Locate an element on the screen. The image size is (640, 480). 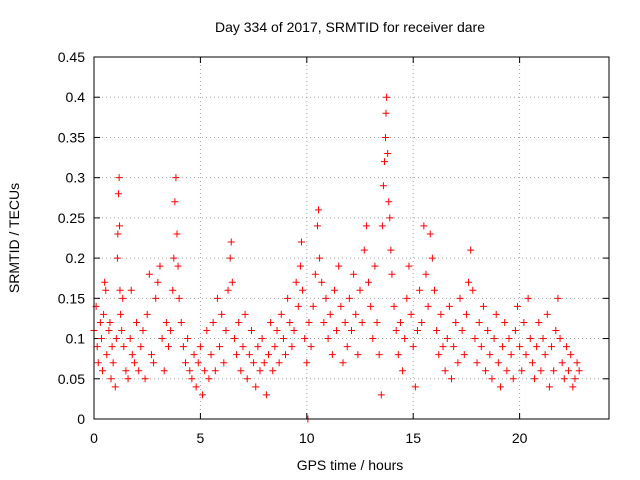
x-tick-label: 0 is located at coordinates (94, 438).